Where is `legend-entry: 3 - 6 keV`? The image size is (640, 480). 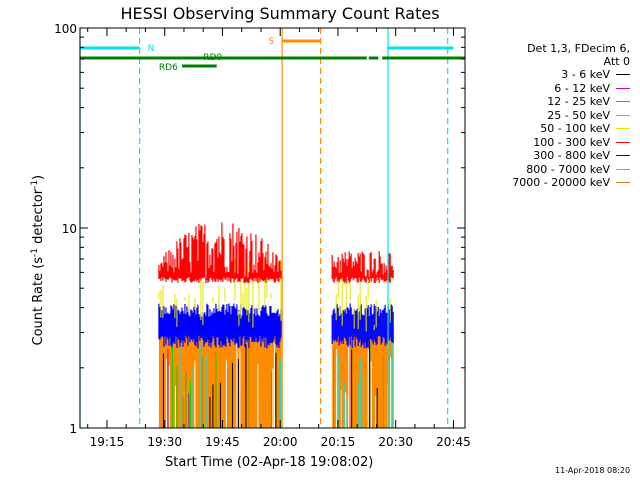
legend-entry: 3 - 6 keV is located at coordinates (571, 75).